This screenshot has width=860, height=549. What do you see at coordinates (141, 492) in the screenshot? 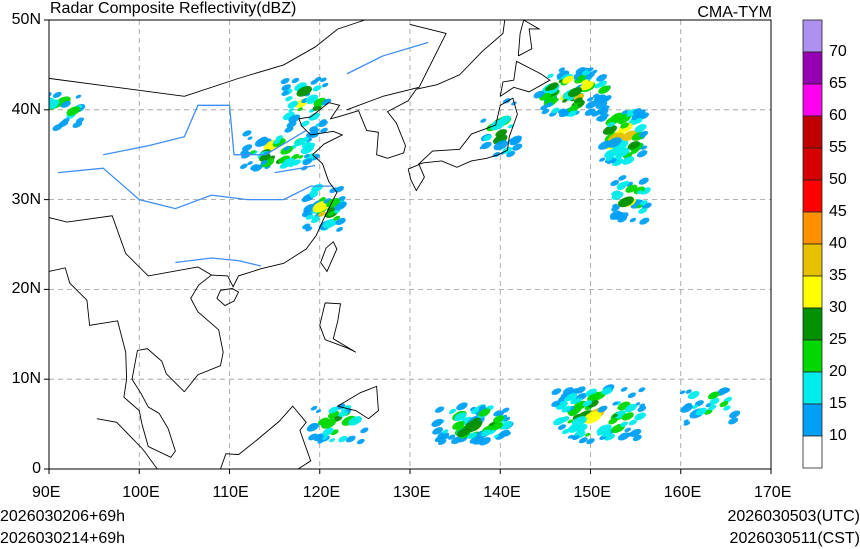
I see `lon-tick-label: 100E` at bounding box center [141, 492].